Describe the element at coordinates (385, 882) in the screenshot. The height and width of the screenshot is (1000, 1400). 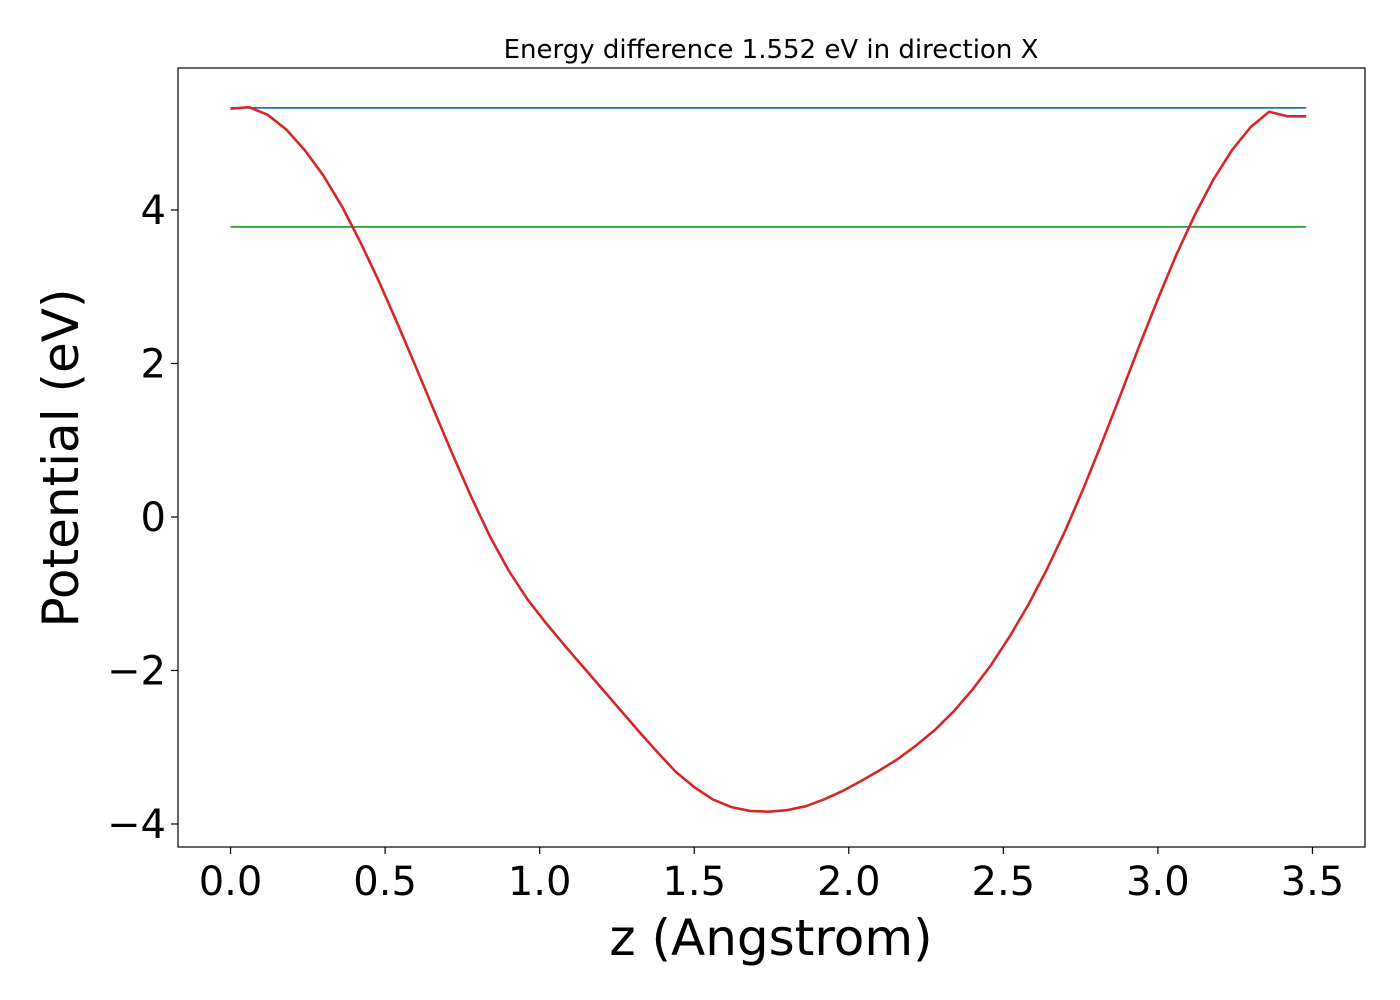
I see `x-tick-label: 0.5` at that location.